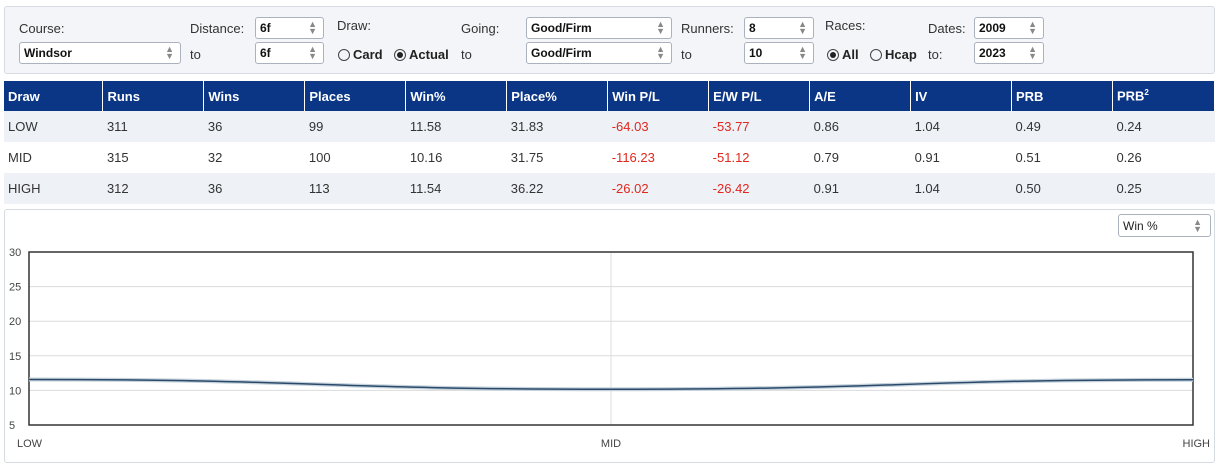  I want to click on cell: -26.02, so click(658, 188).